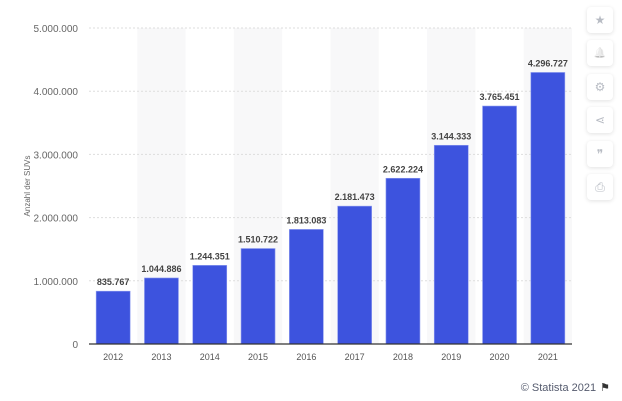 Image resolution: width=622 pixels, height=401 pixels. Describe the element at coordinates (500, 357) in the screenshot. I see `x-tick-label: 2020` at that location.